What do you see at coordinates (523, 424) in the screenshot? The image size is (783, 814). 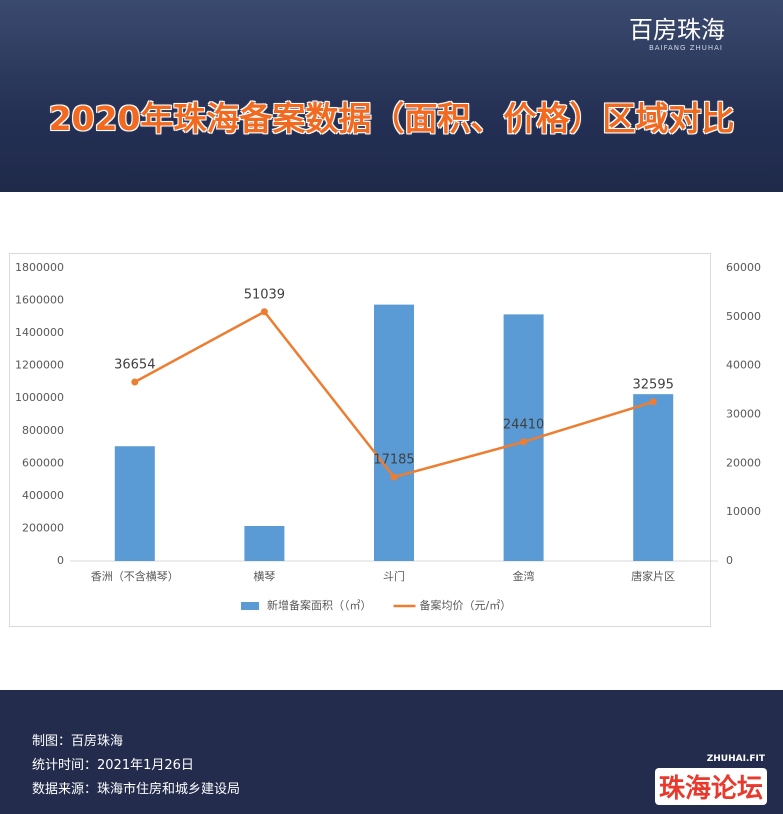 I see `data-label: 24410` at bounding box center [523, 424].